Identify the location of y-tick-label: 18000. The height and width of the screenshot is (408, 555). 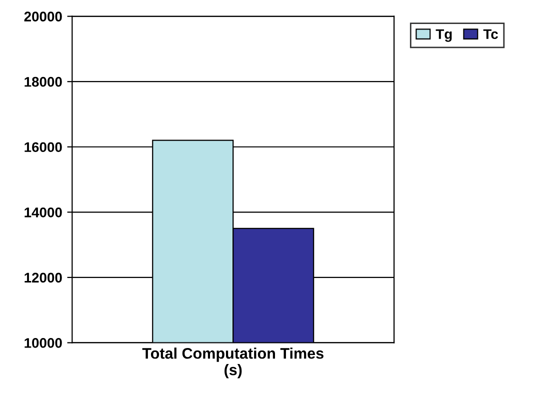
(43, 81).